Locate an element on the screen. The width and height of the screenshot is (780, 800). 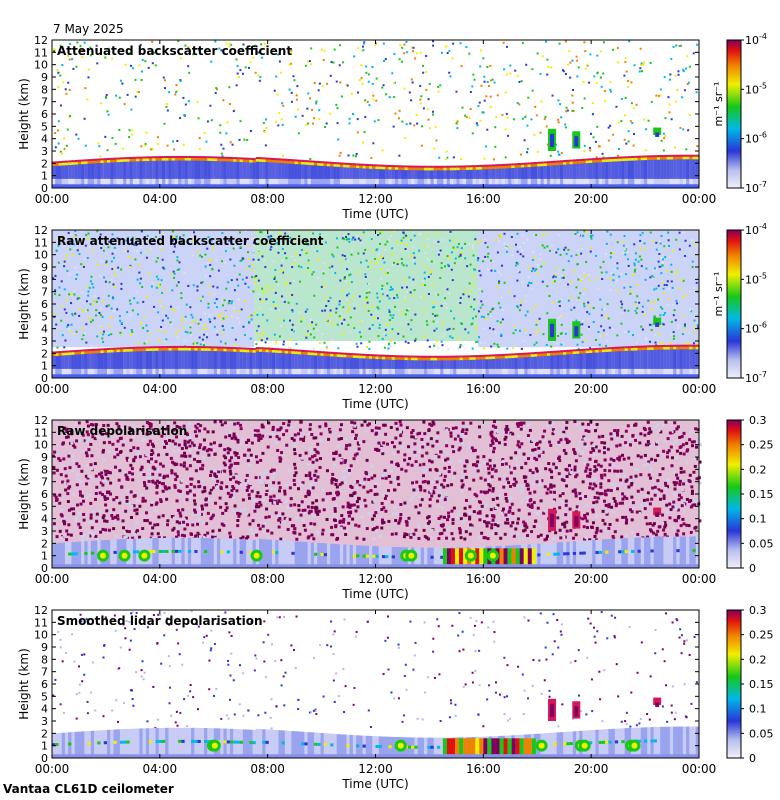
colorbar-tick-label: 10⁻⁷ is located at coordinates (756, 187).